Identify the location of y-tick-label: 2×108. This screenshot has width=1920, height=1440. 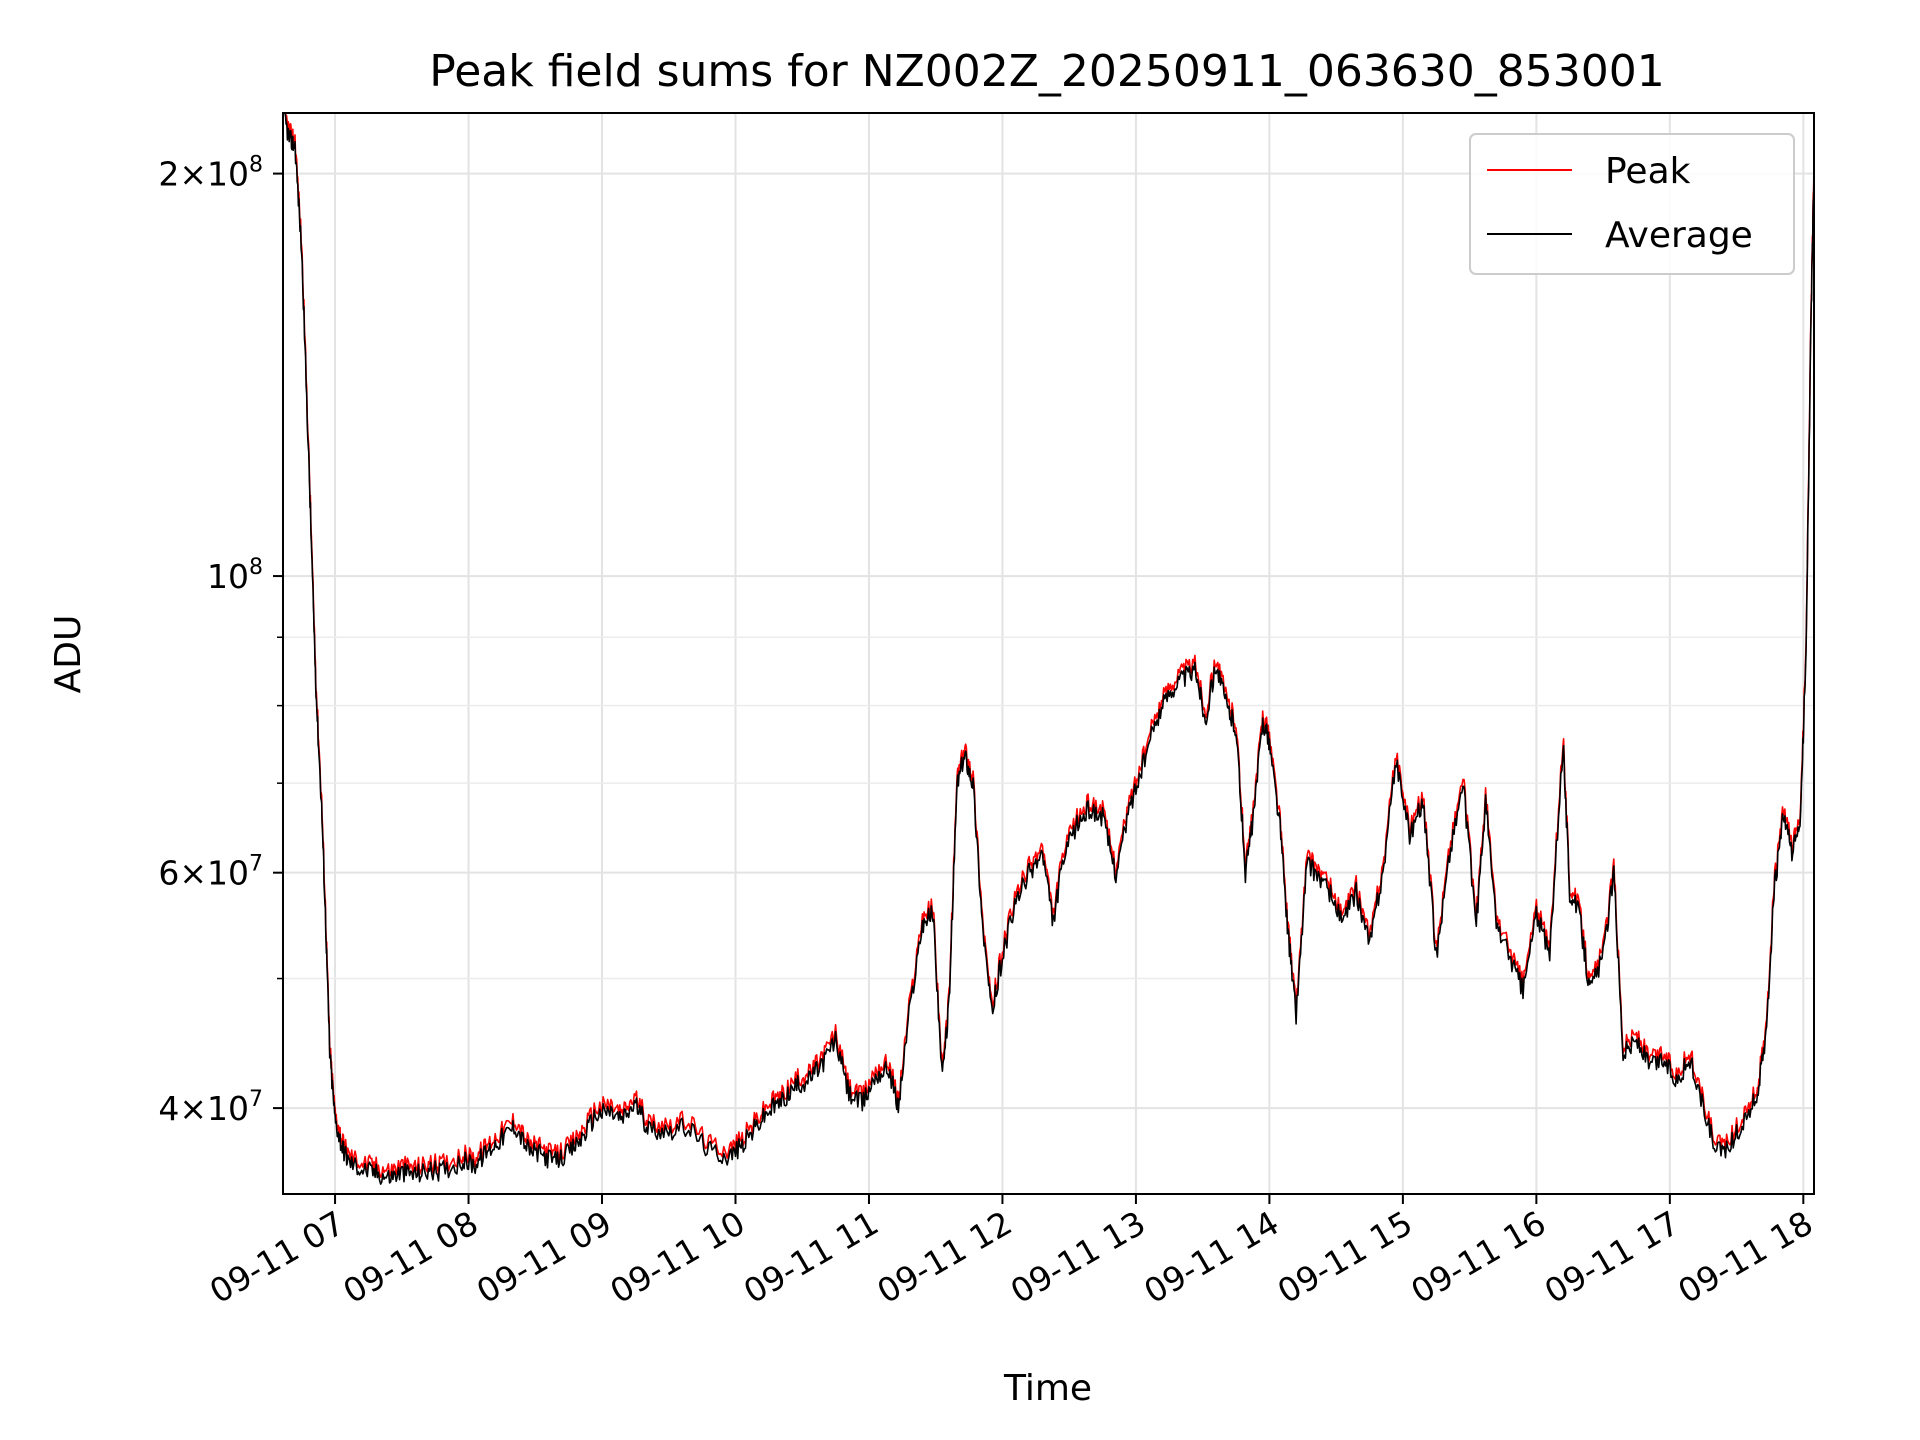
(210, 173).